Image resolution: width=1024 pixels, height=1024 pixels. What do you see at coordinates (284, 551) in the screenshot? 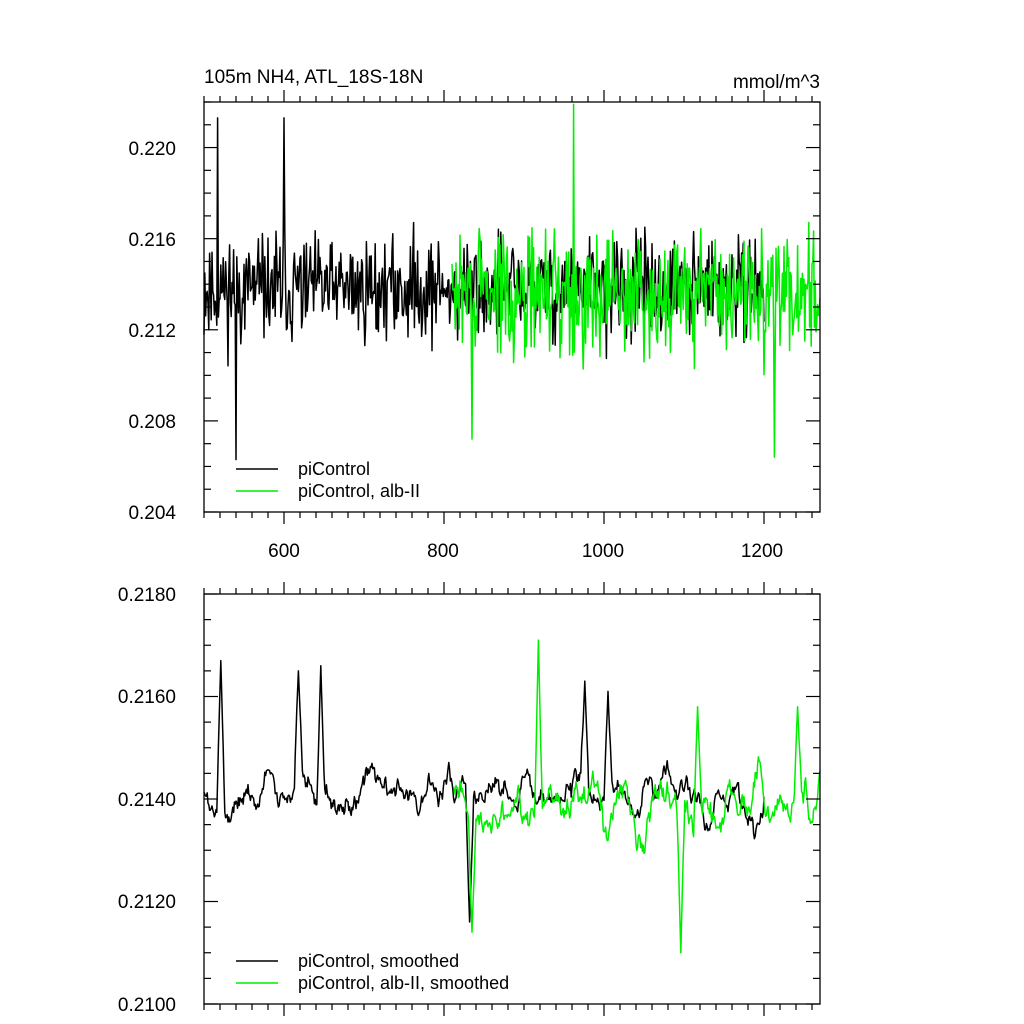
I see `x-tick-label: 600` at bounding box center [284, 551].